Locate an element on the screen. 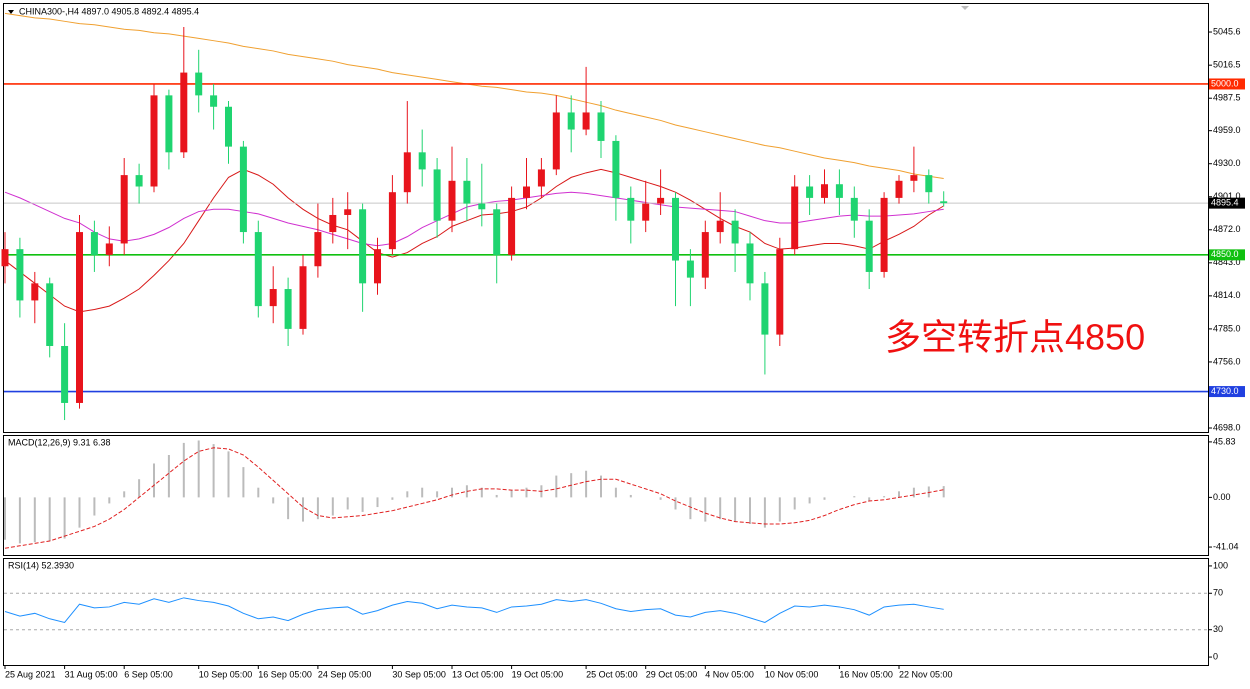 The height and width of the screenshot is (689, 1250). annotation: 多空转折点4850 is located at coordinates (1015, 337).